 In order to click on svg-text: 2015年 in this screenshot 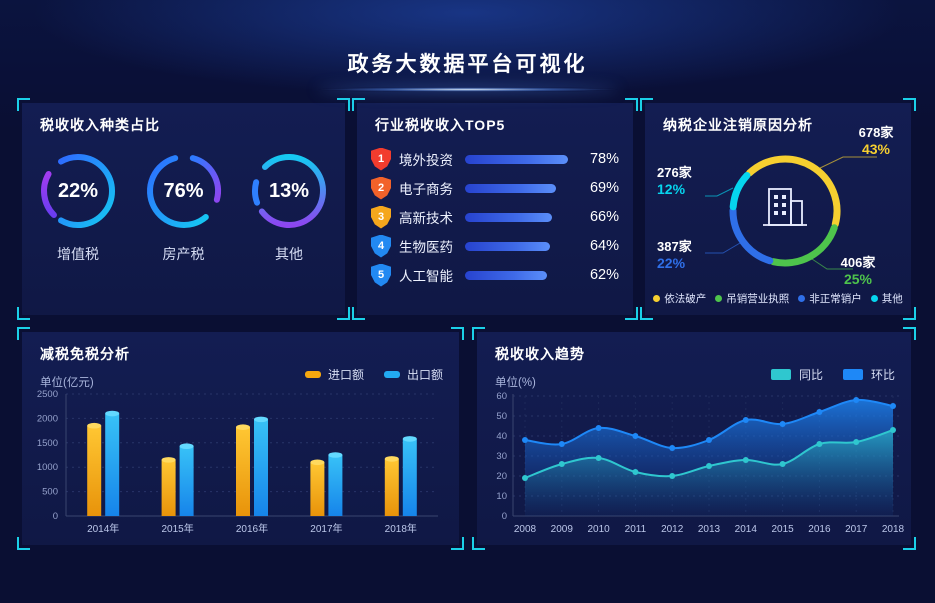, I will do `click(177, 528)`.